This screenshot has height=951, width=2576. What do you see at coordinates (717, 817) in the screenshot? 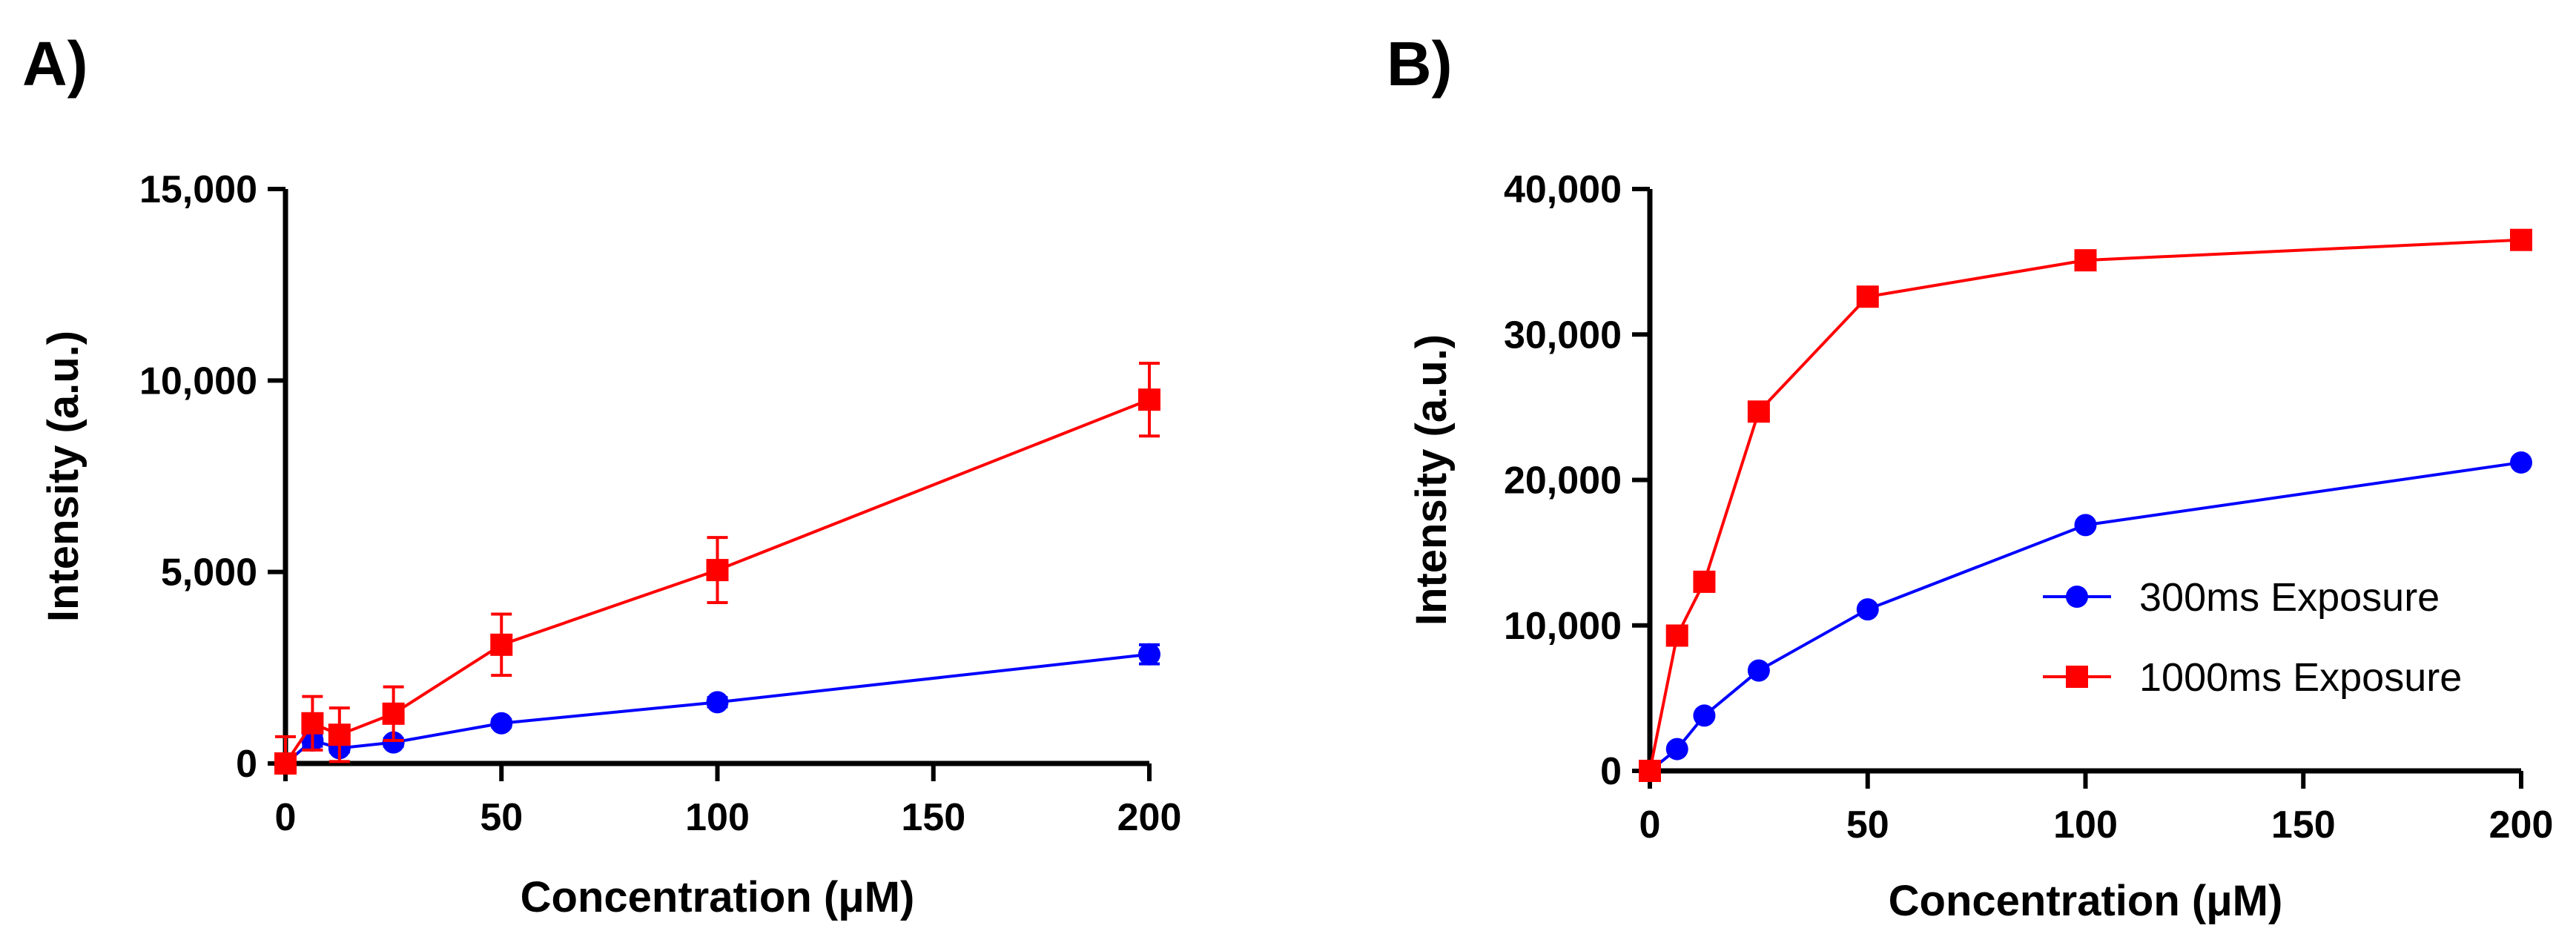
I see `chart-a-x-tick-label: 100` at bounding box center [717, 817].